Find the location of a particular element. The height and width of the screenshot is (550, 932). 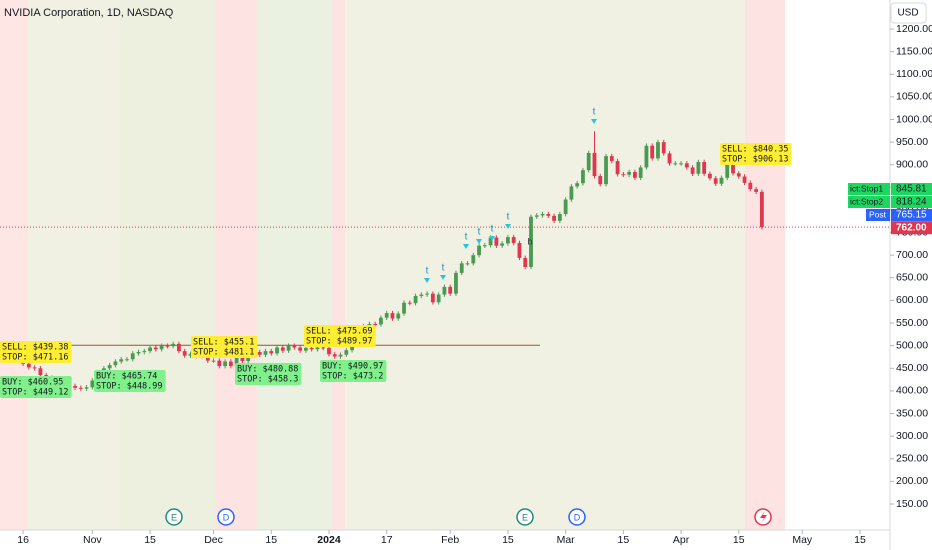

annotation-text: BUY: $460.95 is located at coordinates (32, 383).